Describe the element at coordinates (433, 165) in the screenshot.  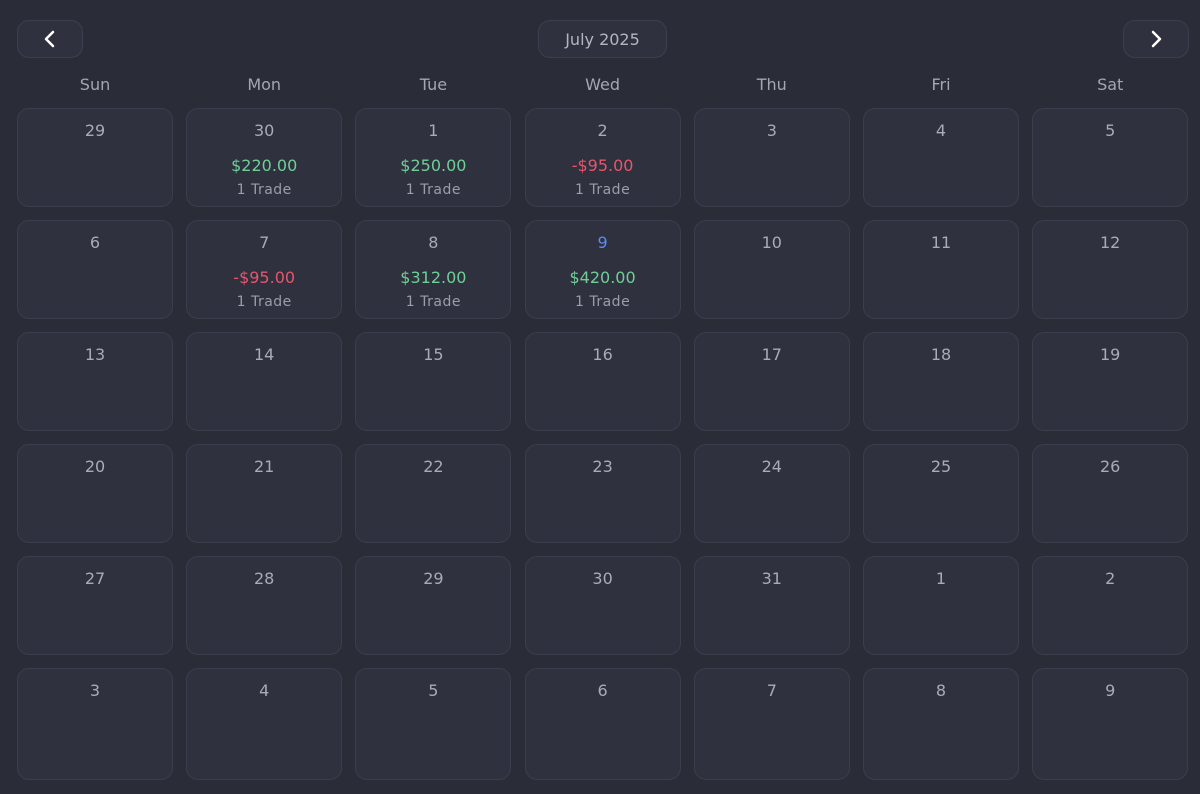
I see `pnl-amount: $250.00` at that location.